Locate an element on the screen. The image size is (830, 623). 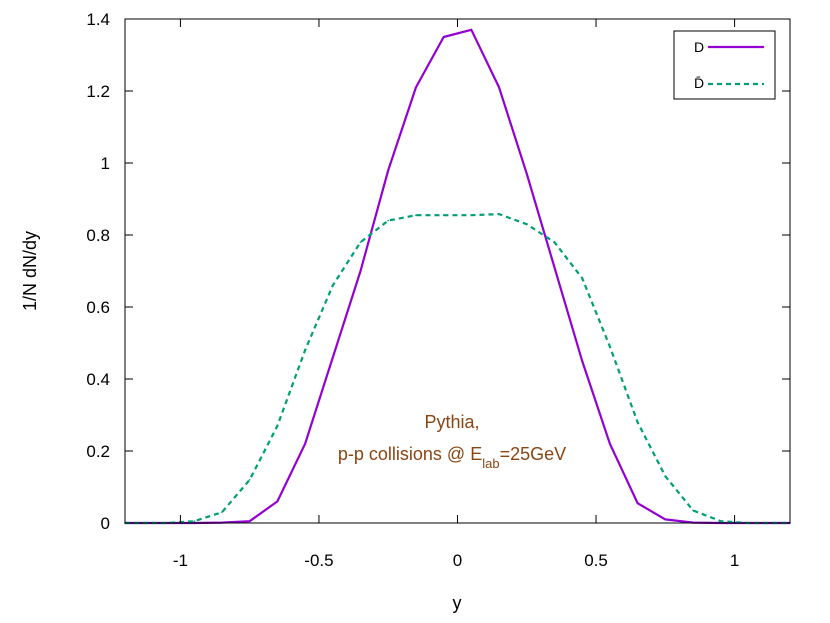
x-tick-label: 0 is located at coordinates (457, 560).